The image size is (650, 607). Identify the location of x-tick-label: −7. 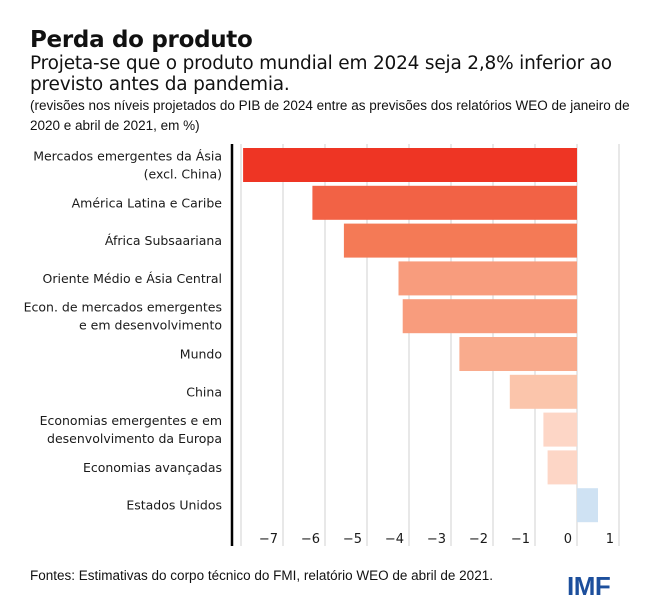
(268, 539).